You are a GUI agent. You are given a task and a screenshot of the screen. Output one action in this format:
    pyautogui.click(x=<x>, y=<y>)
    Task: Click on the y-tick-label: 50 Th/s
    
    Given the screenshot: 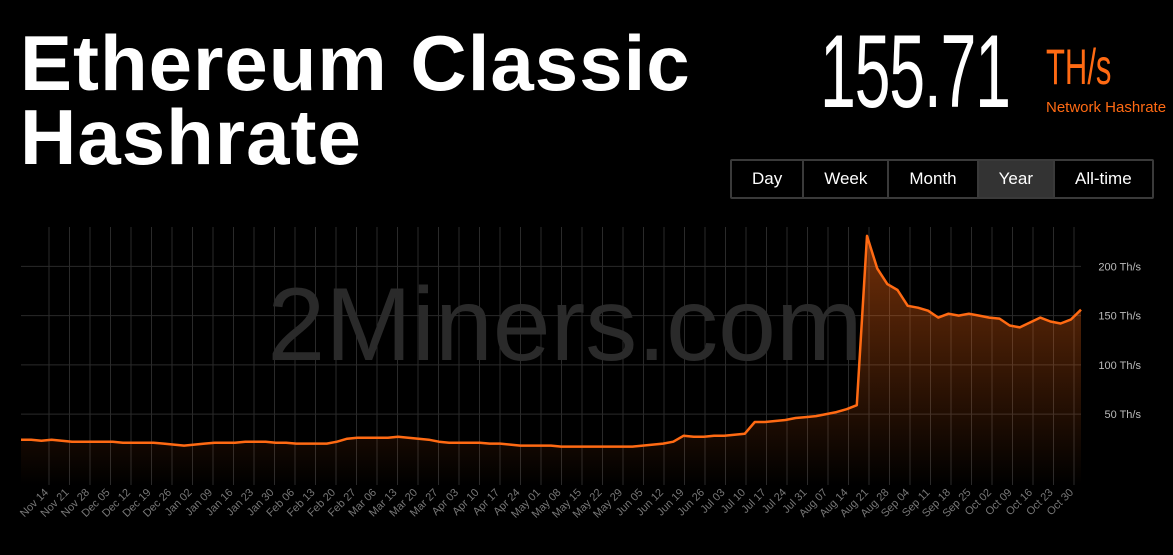 What is the action you would take?
    pyautogui.click(x=1123, y=415)
    